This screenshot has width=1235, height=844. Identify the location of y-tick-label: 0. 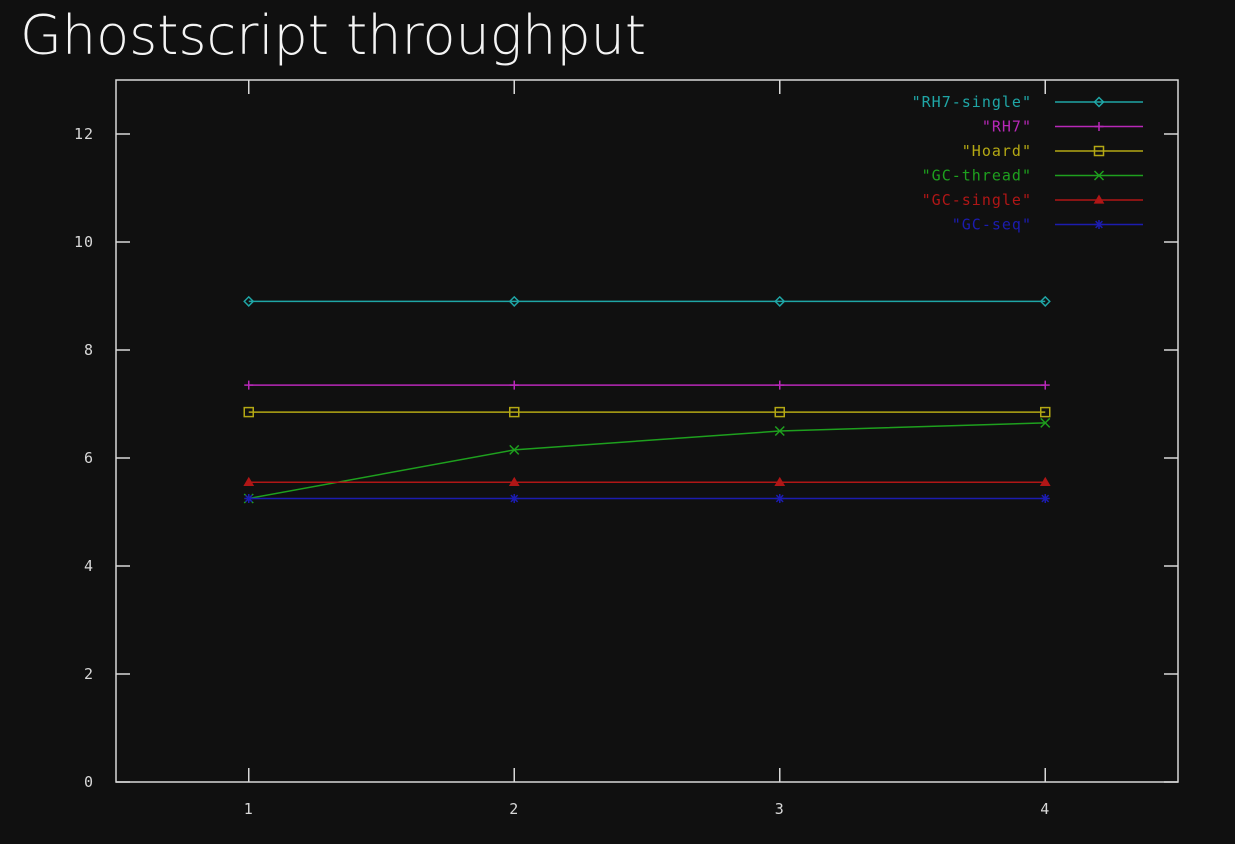
(89, 782).